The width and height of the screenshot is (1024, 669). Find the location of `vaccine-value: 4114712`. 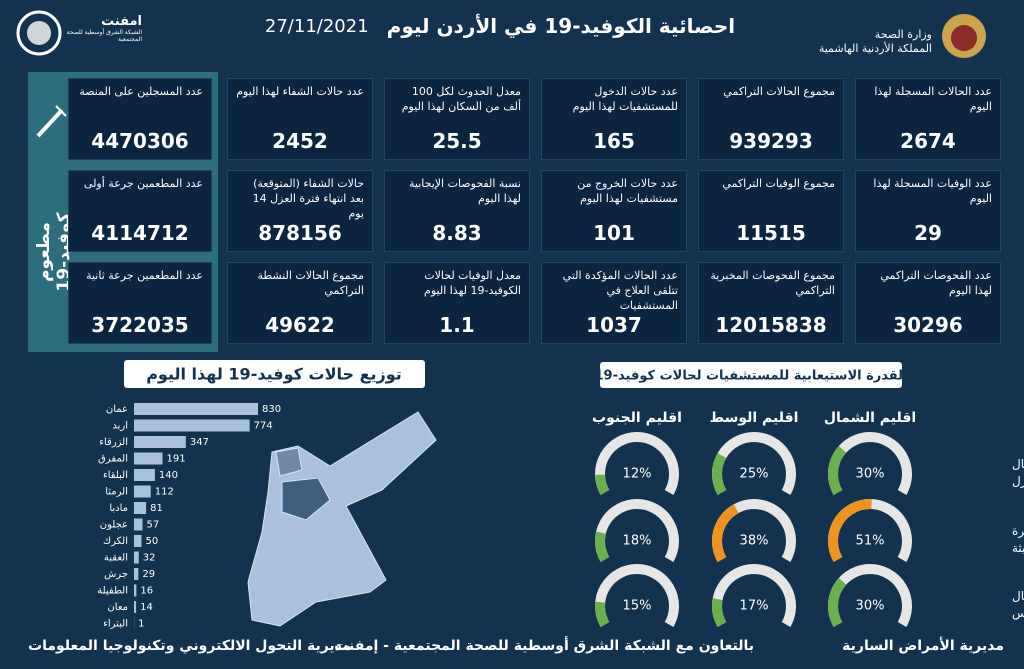

vaccine-value: 4114712 is located at coordinates (140, 233).